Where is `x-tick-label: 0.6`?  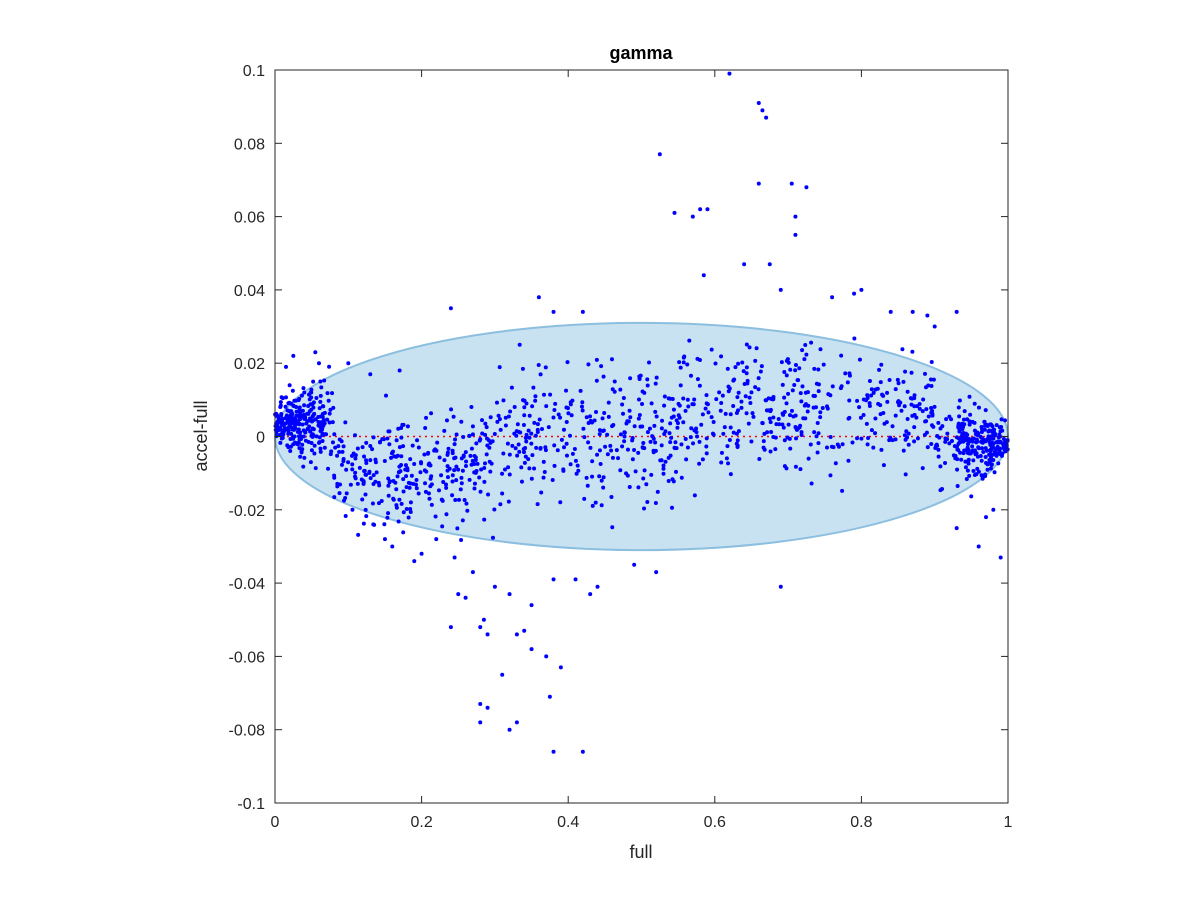 x-tick-label: 0.6 is located at coordinates (715, 822).